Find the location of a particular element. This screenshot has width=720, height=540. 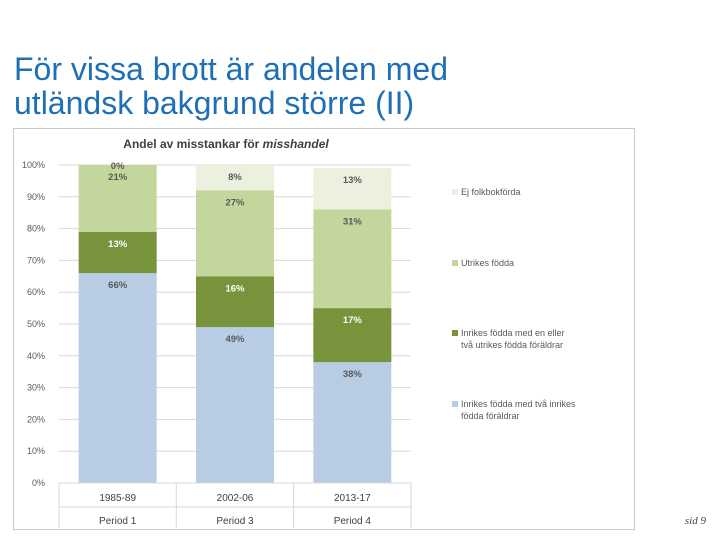

legend-label: Inrikes födda med två inrikes is located at coordinates (518, 404).